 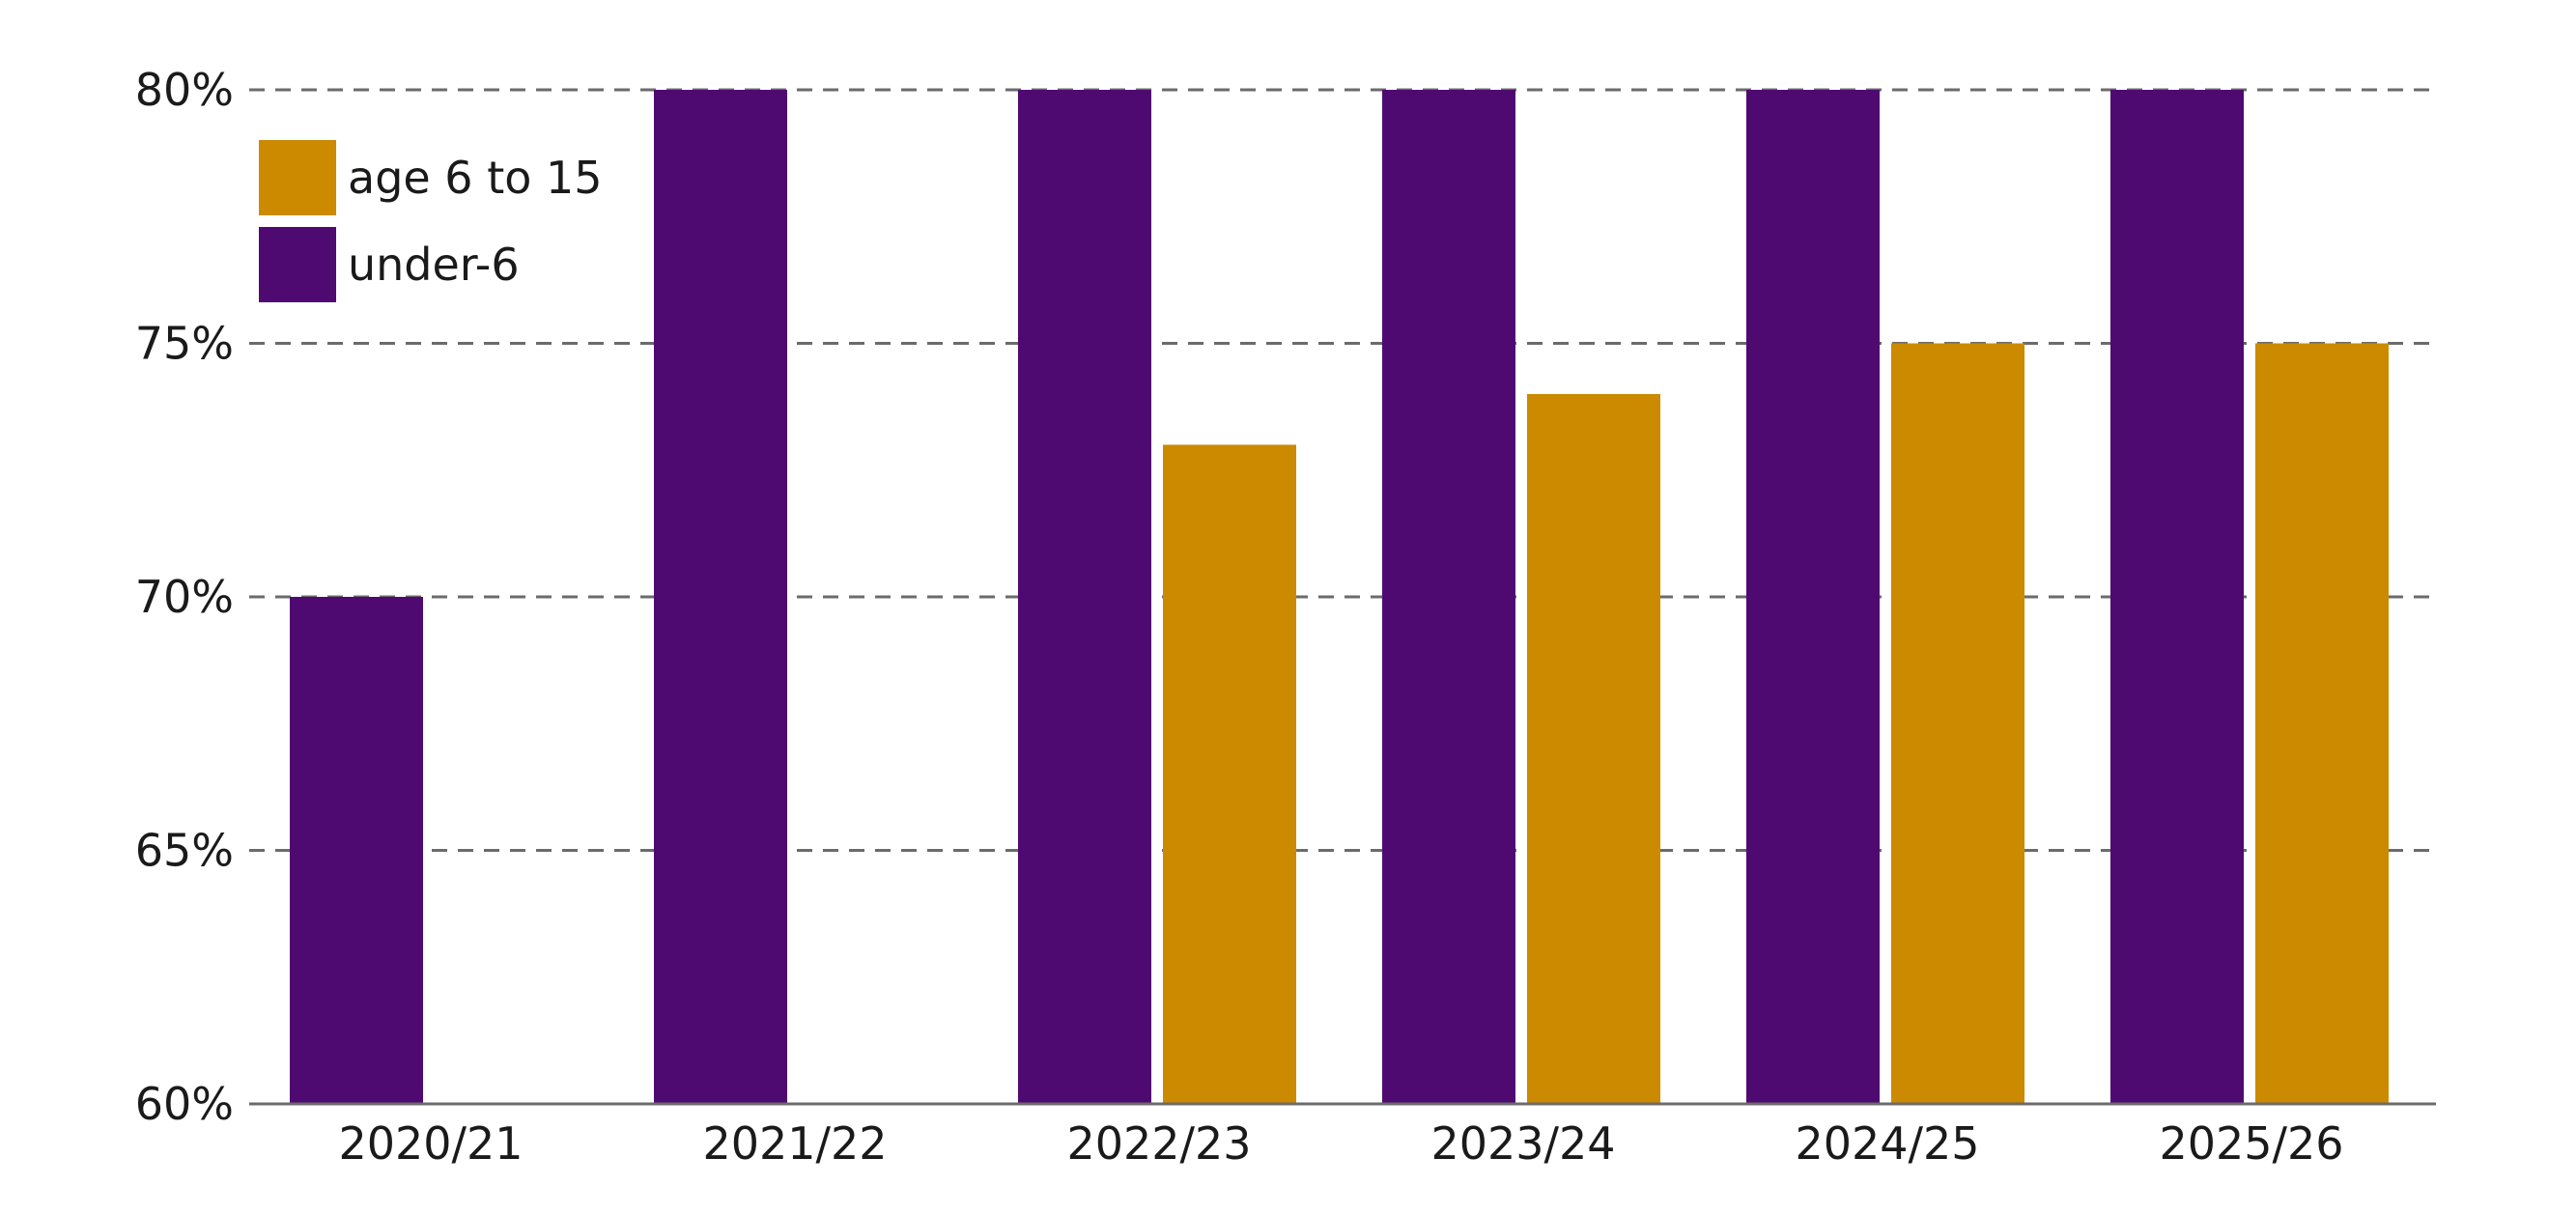 I want to click on y-tick-label: 70%, so click(x=184, y=597).